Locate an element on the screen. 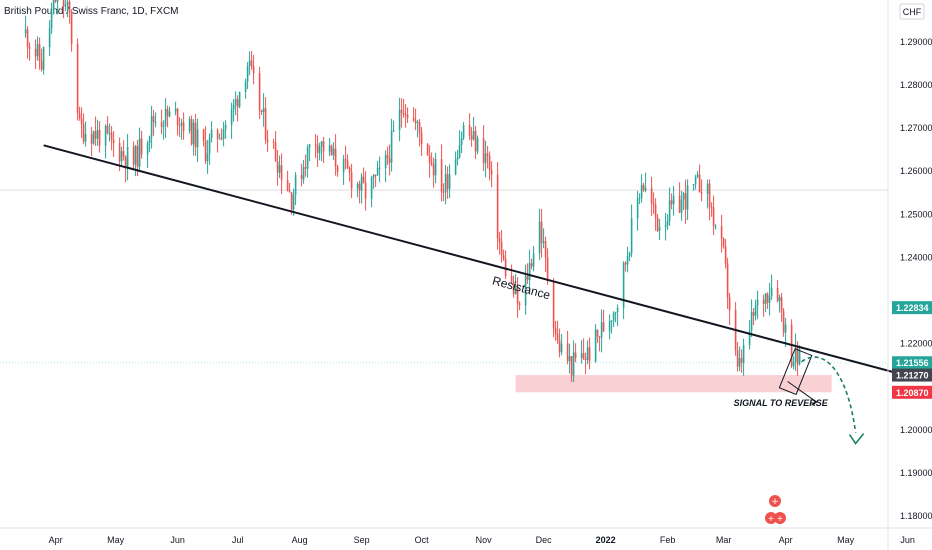 The height and width of the screenshot is (550, 932). support-zone is located at coordinates (673, 384).